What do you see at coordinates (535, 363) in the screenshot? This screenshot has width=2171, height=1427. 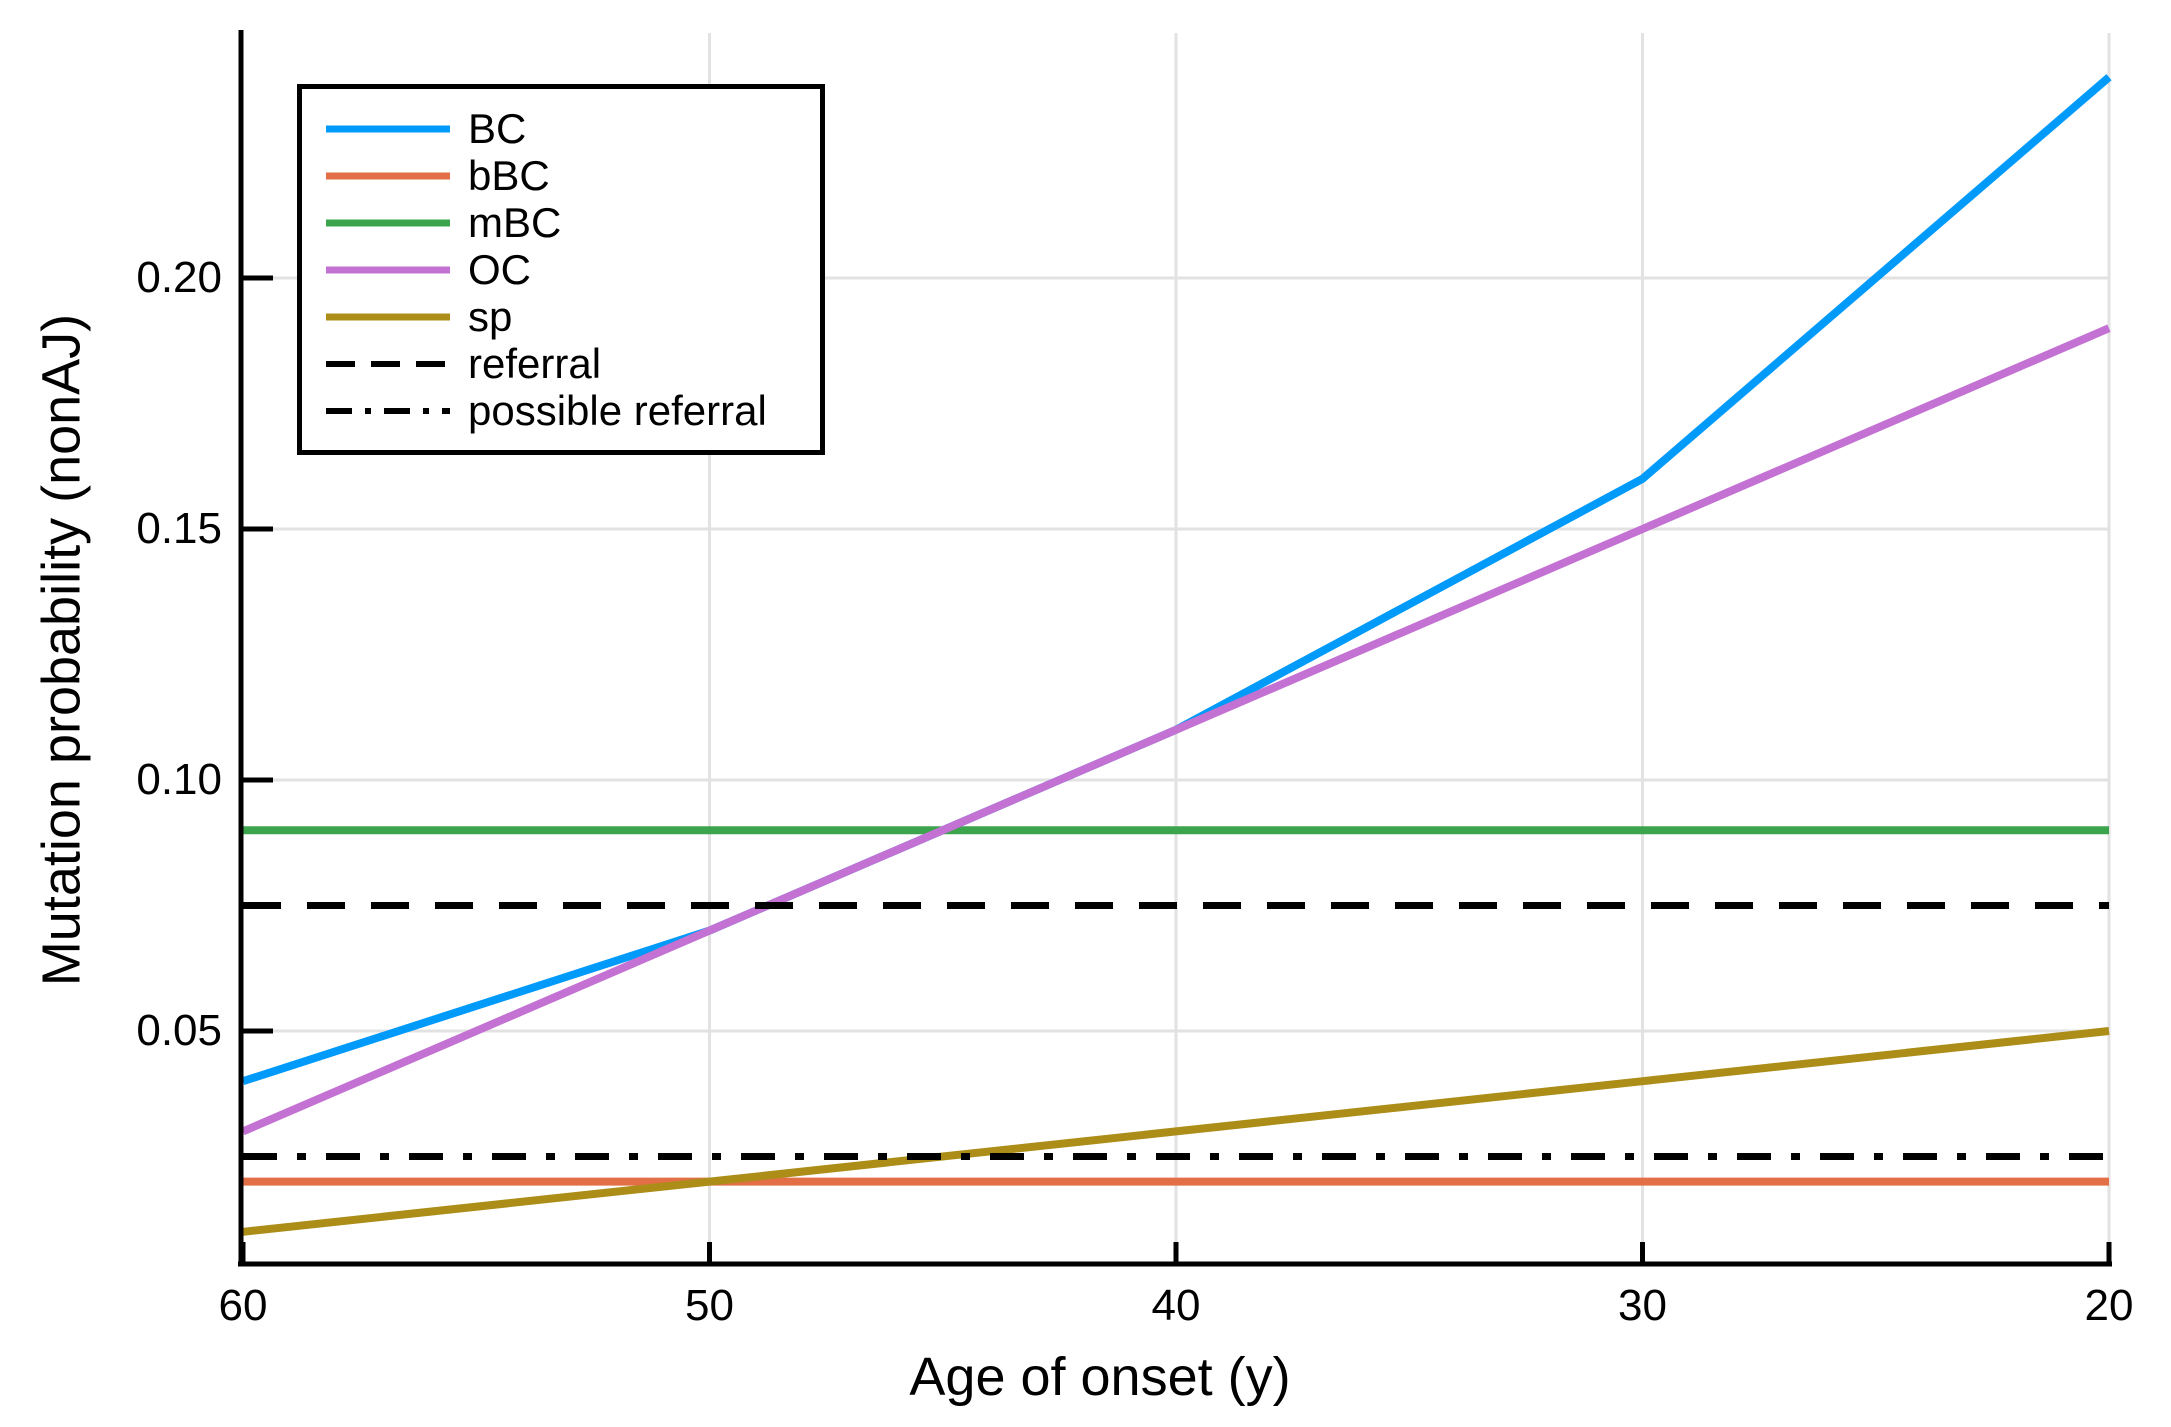 I see `legend-label: referral` at bounding box center [535, 363].